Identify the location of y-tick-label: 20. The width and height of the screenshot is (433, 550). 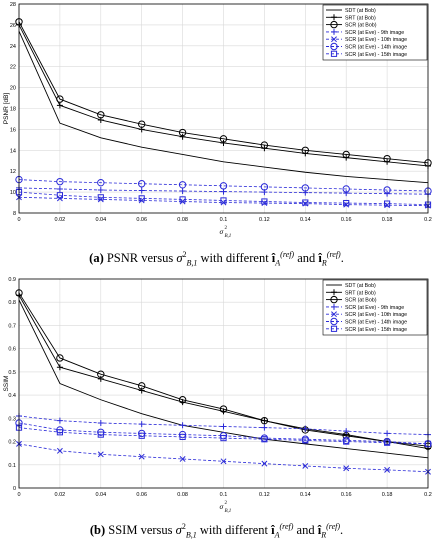
(13, 89).